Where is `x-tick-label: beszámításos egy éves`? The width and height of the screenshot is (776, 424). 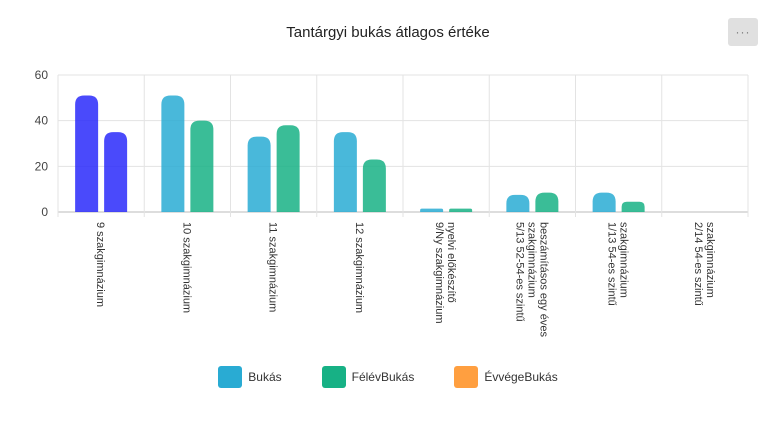
x-tick-label: beszámításos egy éves is located at coordinates (543, 279).